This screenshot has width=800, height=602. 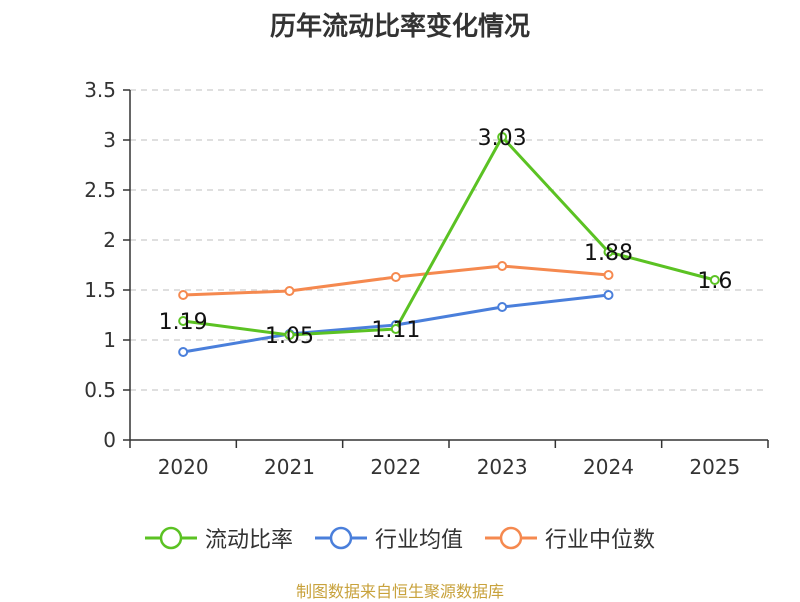 I want to click on x-tick-label: 2021, so click(x=289, y=467).